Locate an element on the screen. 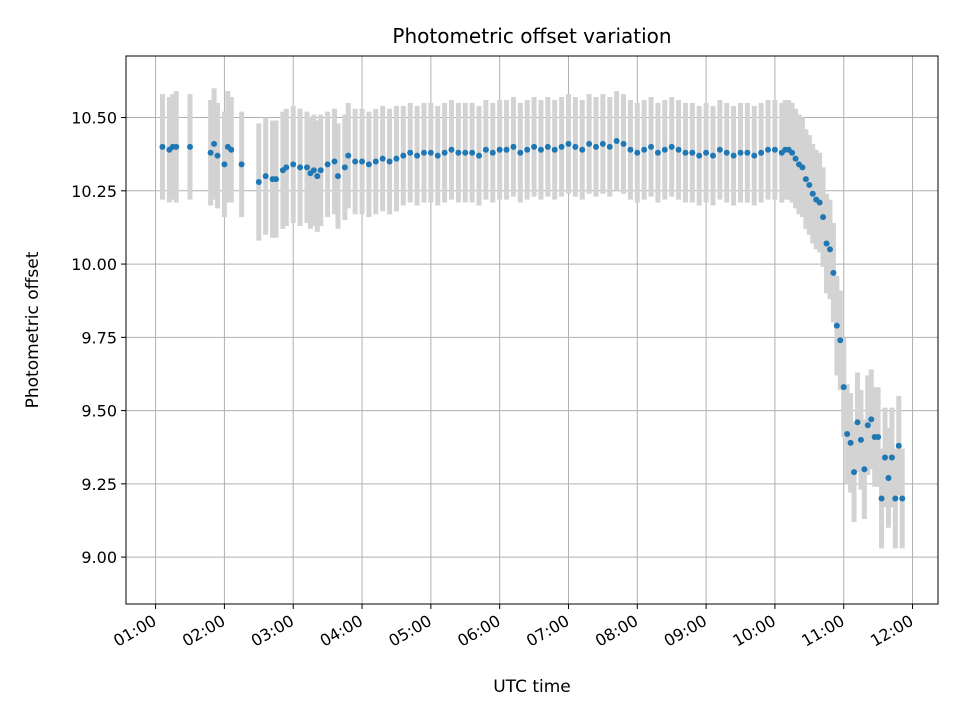 This screenshot has height=720, width=960. y-axis-ticks: 9.00 9.25 9.50 9.75 10.00 10.25 10.50 is located at coordinates (98, 338).